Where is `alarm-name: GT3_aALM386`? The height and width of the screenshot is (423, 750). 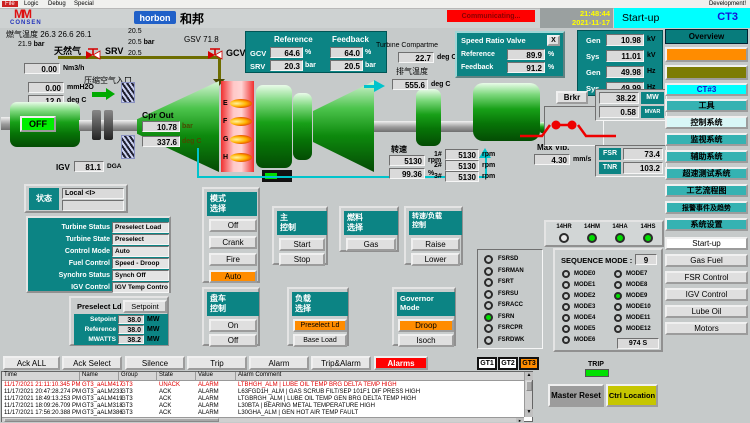
alarm-name: GT3_aALM386 is located at coordinates (102, 413).